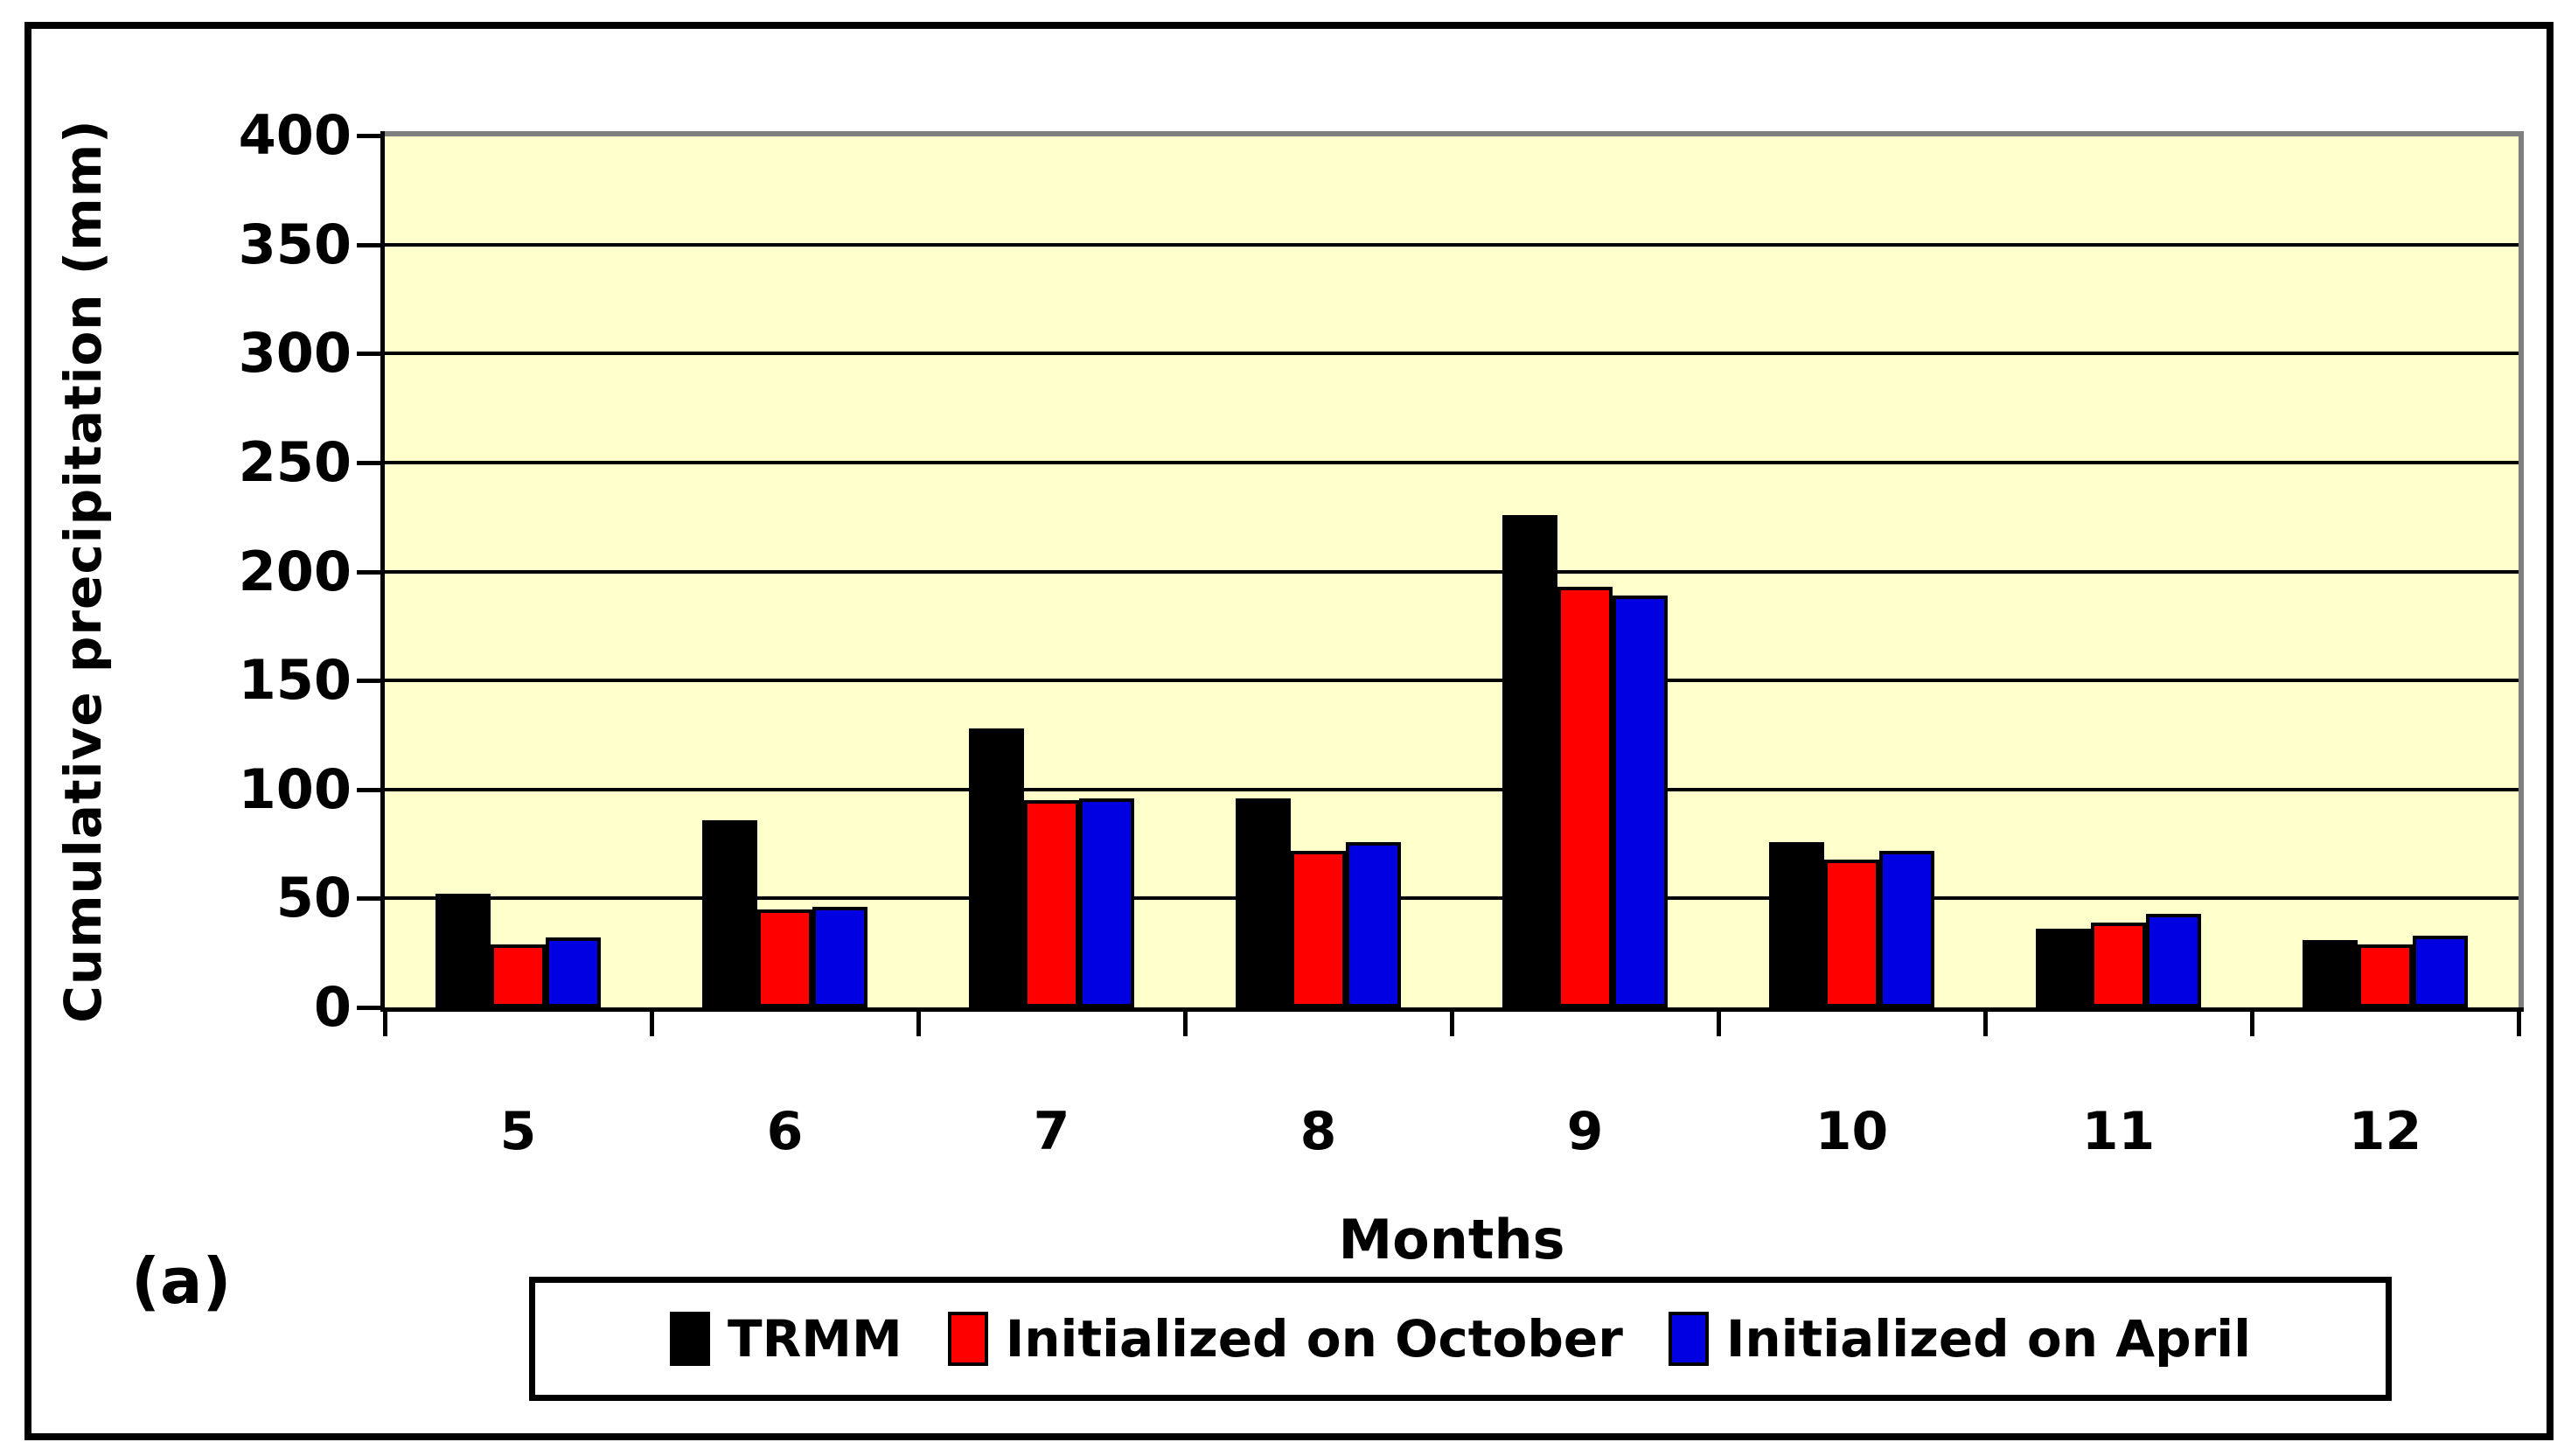 The width and height of the screenshot is (2571, 1456). What do you see at coordinates (295, 135) in the screenshot?
I see `y-tick-label-400: 400` at bounding box center [295, 135].